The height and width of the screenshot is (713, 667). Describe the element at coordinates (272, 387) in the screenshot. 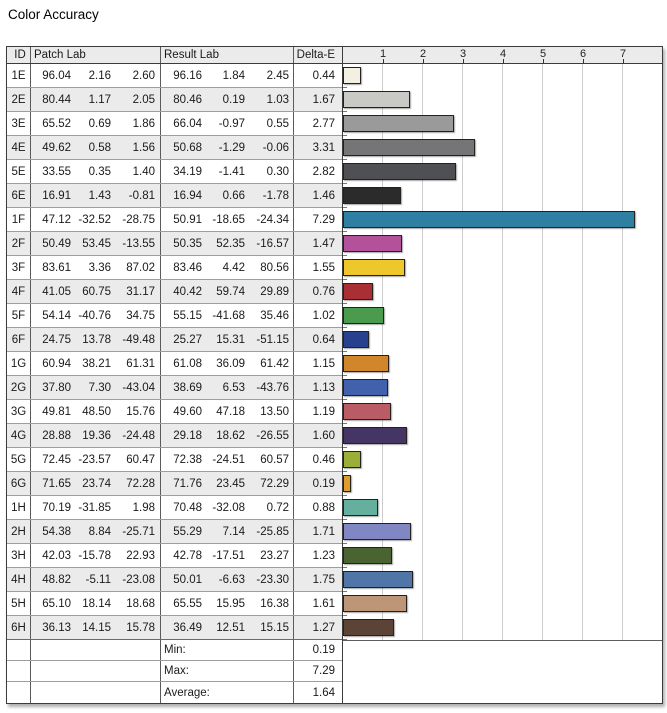

I see `lab-value: -43.76` at that location.